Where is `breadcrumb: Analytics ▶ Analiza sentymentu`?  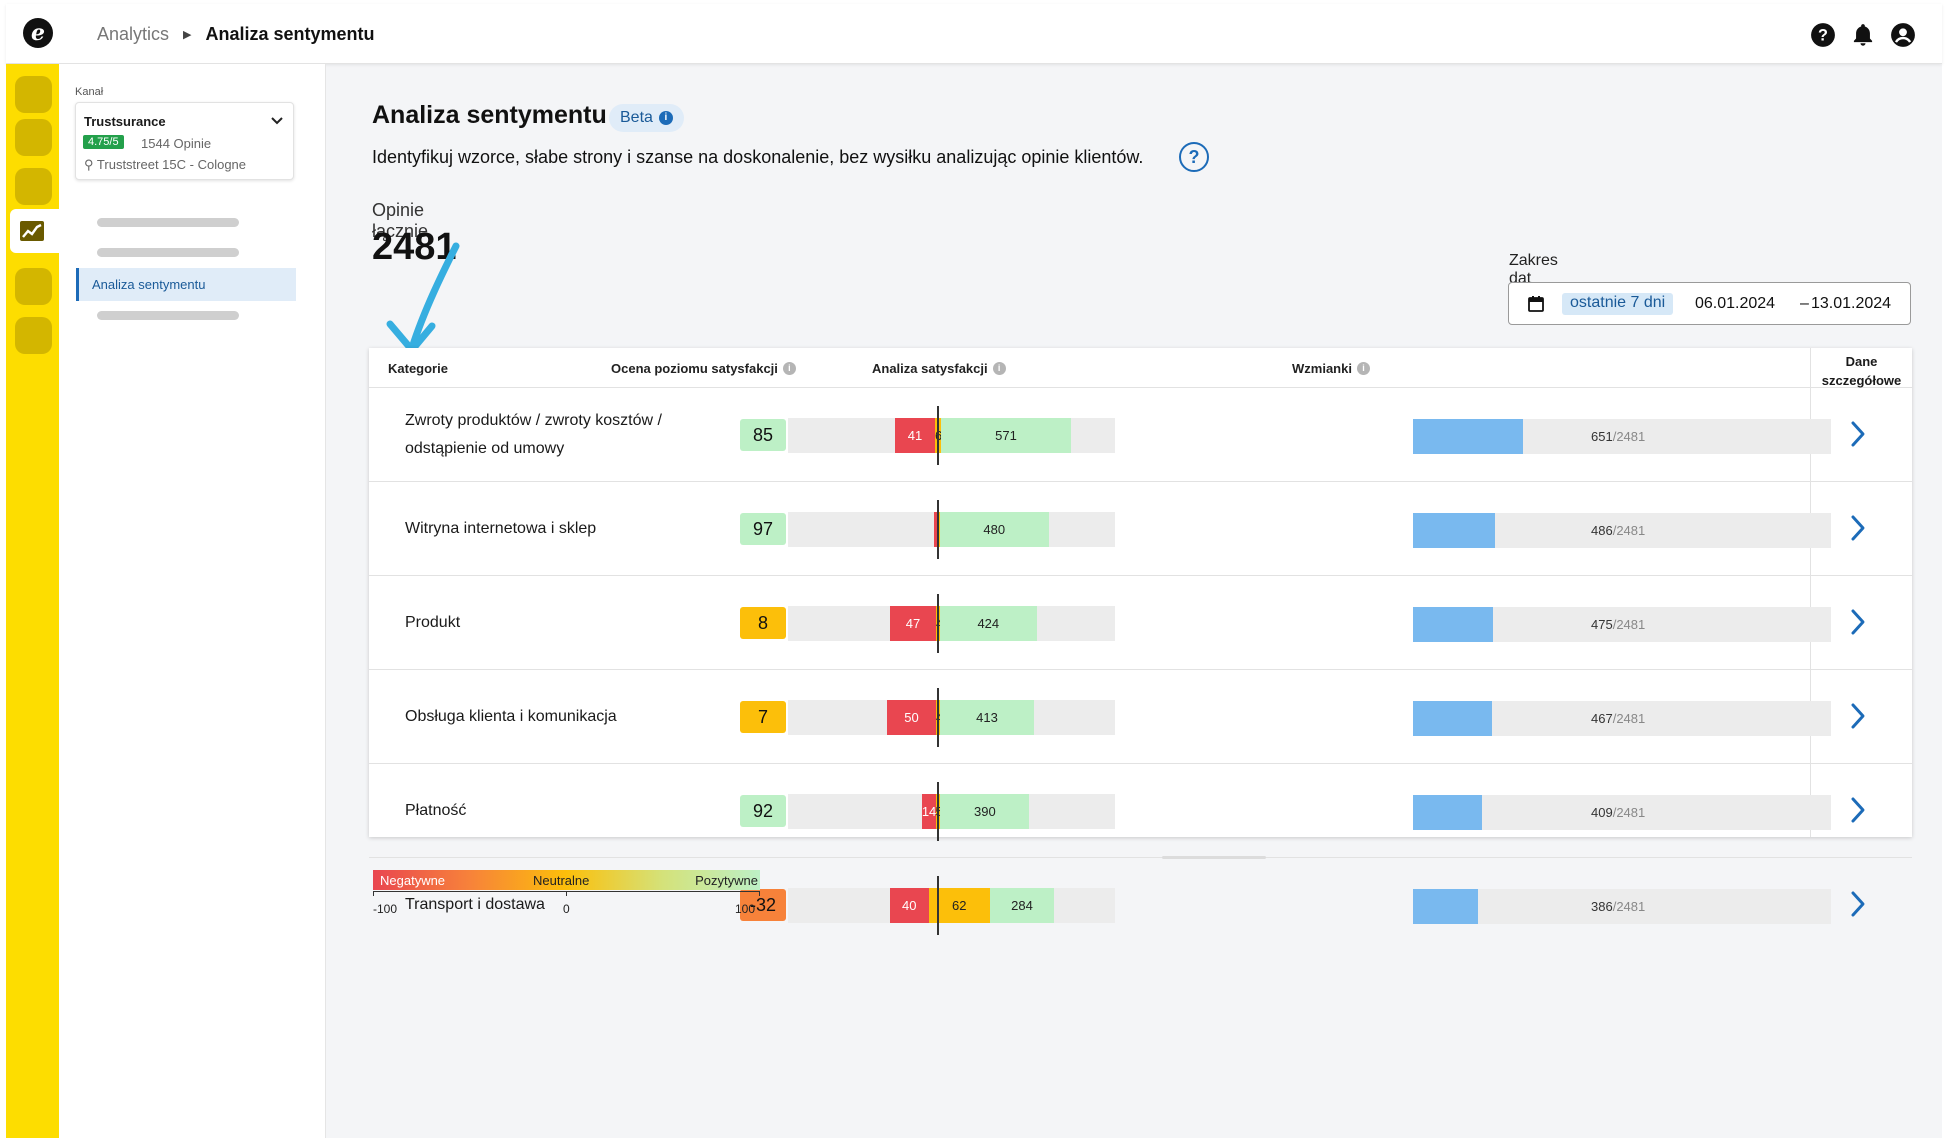 breadcrumb: Analytics ▶ Analiza sentymentu is located at coordinates (236, 34).